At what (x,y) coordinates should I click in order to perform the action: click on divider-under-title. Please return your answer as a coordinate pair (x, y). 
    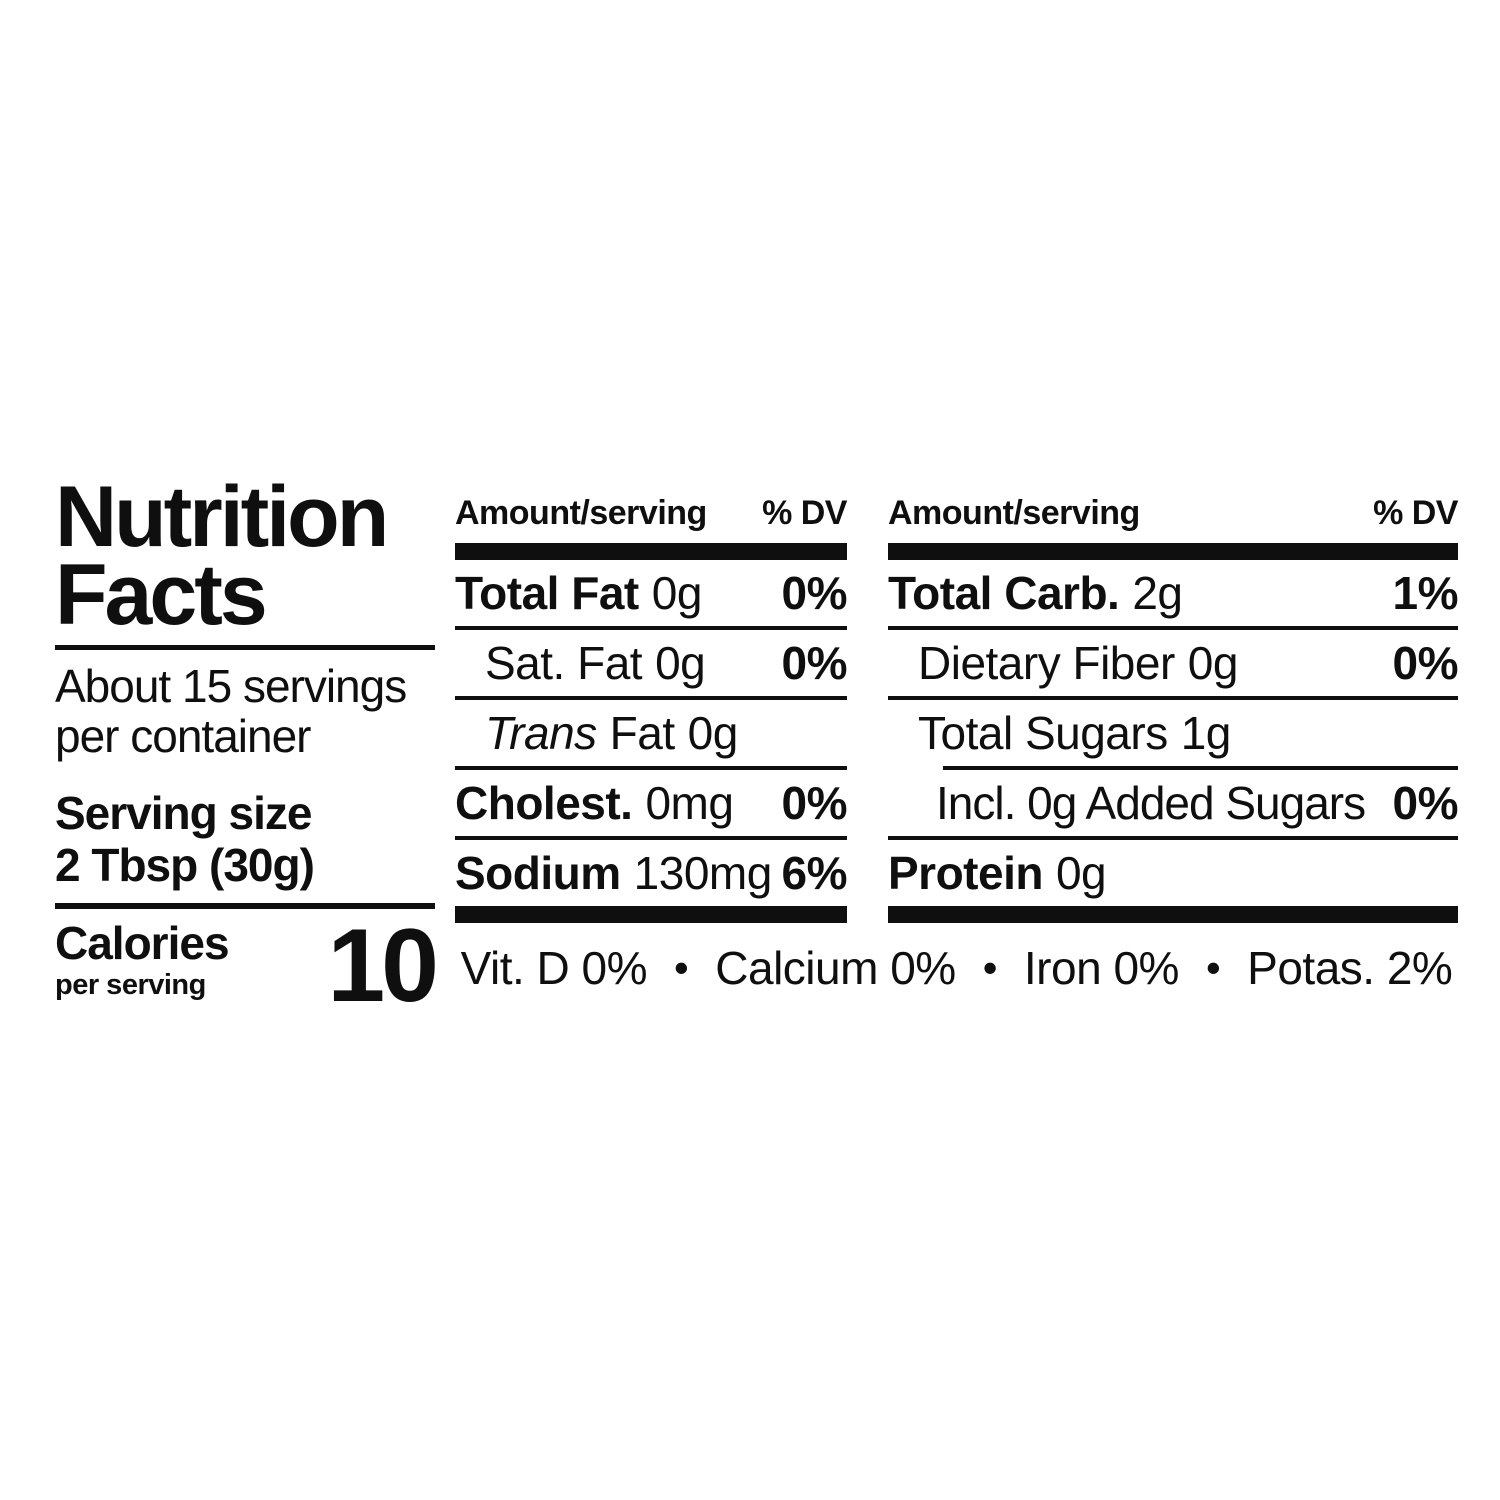
    Looking at the image, I should click on (245, 647).